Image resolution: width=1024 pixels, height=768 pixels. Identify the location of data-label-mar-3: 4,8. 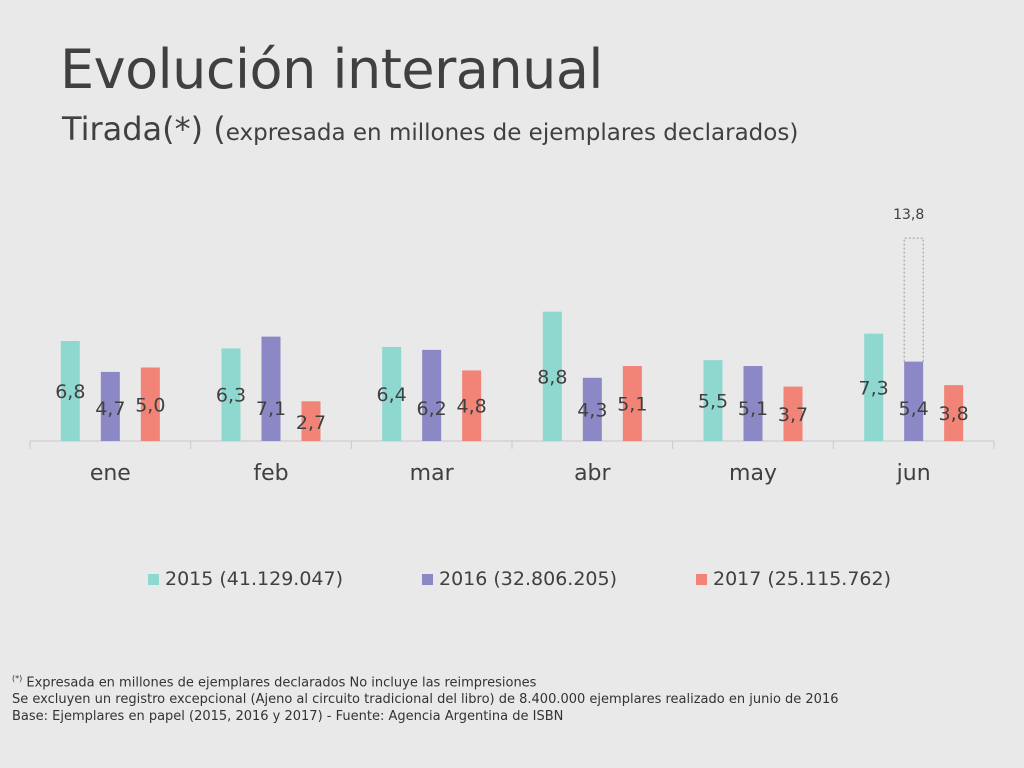
(472, 407).